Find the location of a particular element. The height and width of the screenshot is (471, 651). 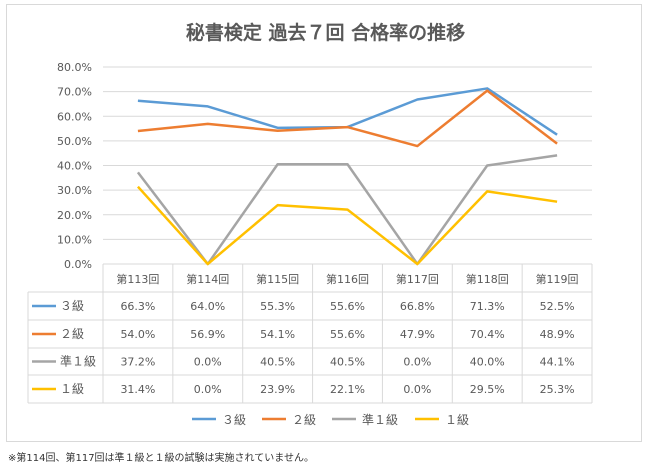

data-label: 54.1% is located at coordinates (277, 334).